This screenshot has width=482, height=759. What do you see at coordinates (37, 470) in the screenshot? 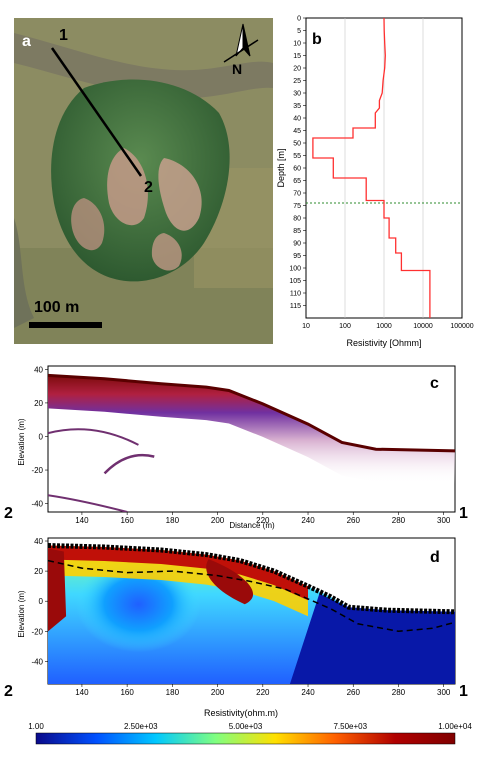
I see `chart-c-y-tick-label: -20` at bounding box center [37, 470].